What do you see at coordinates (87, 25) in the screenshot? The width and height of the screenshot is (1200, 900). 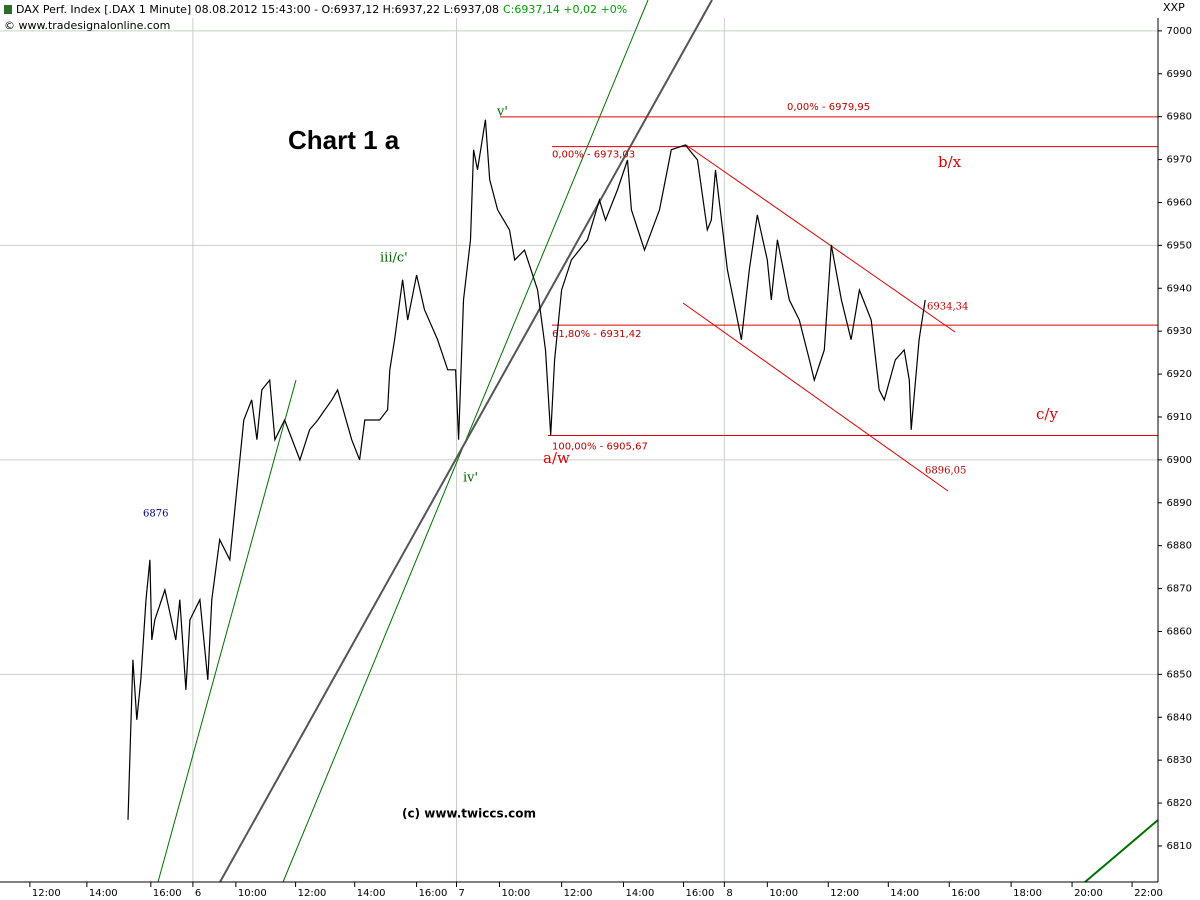 I see `header-source: © www.tradesignalonline.com` at bounding box center [87, 25].